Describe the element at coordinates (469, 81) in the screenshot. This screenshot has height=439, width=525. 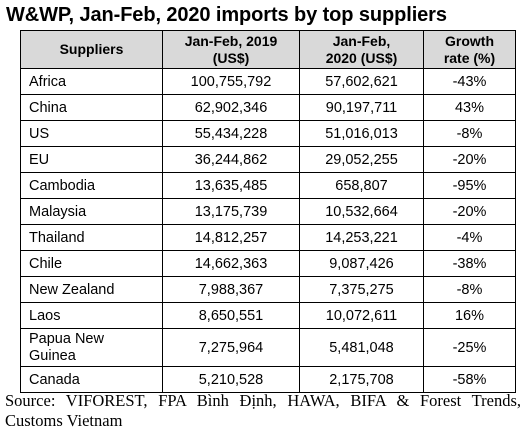
I see `growth-cell: -43%` at that location.